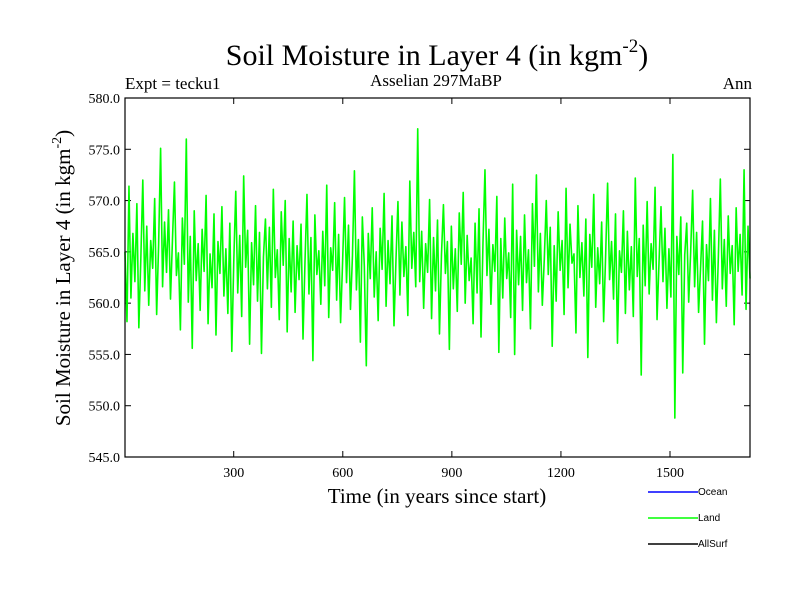 This screenshot has width=800, height=600. Describe the element at coordinates (451, 473) in the screenshot. I see `x-tick-label: 900` at that location.